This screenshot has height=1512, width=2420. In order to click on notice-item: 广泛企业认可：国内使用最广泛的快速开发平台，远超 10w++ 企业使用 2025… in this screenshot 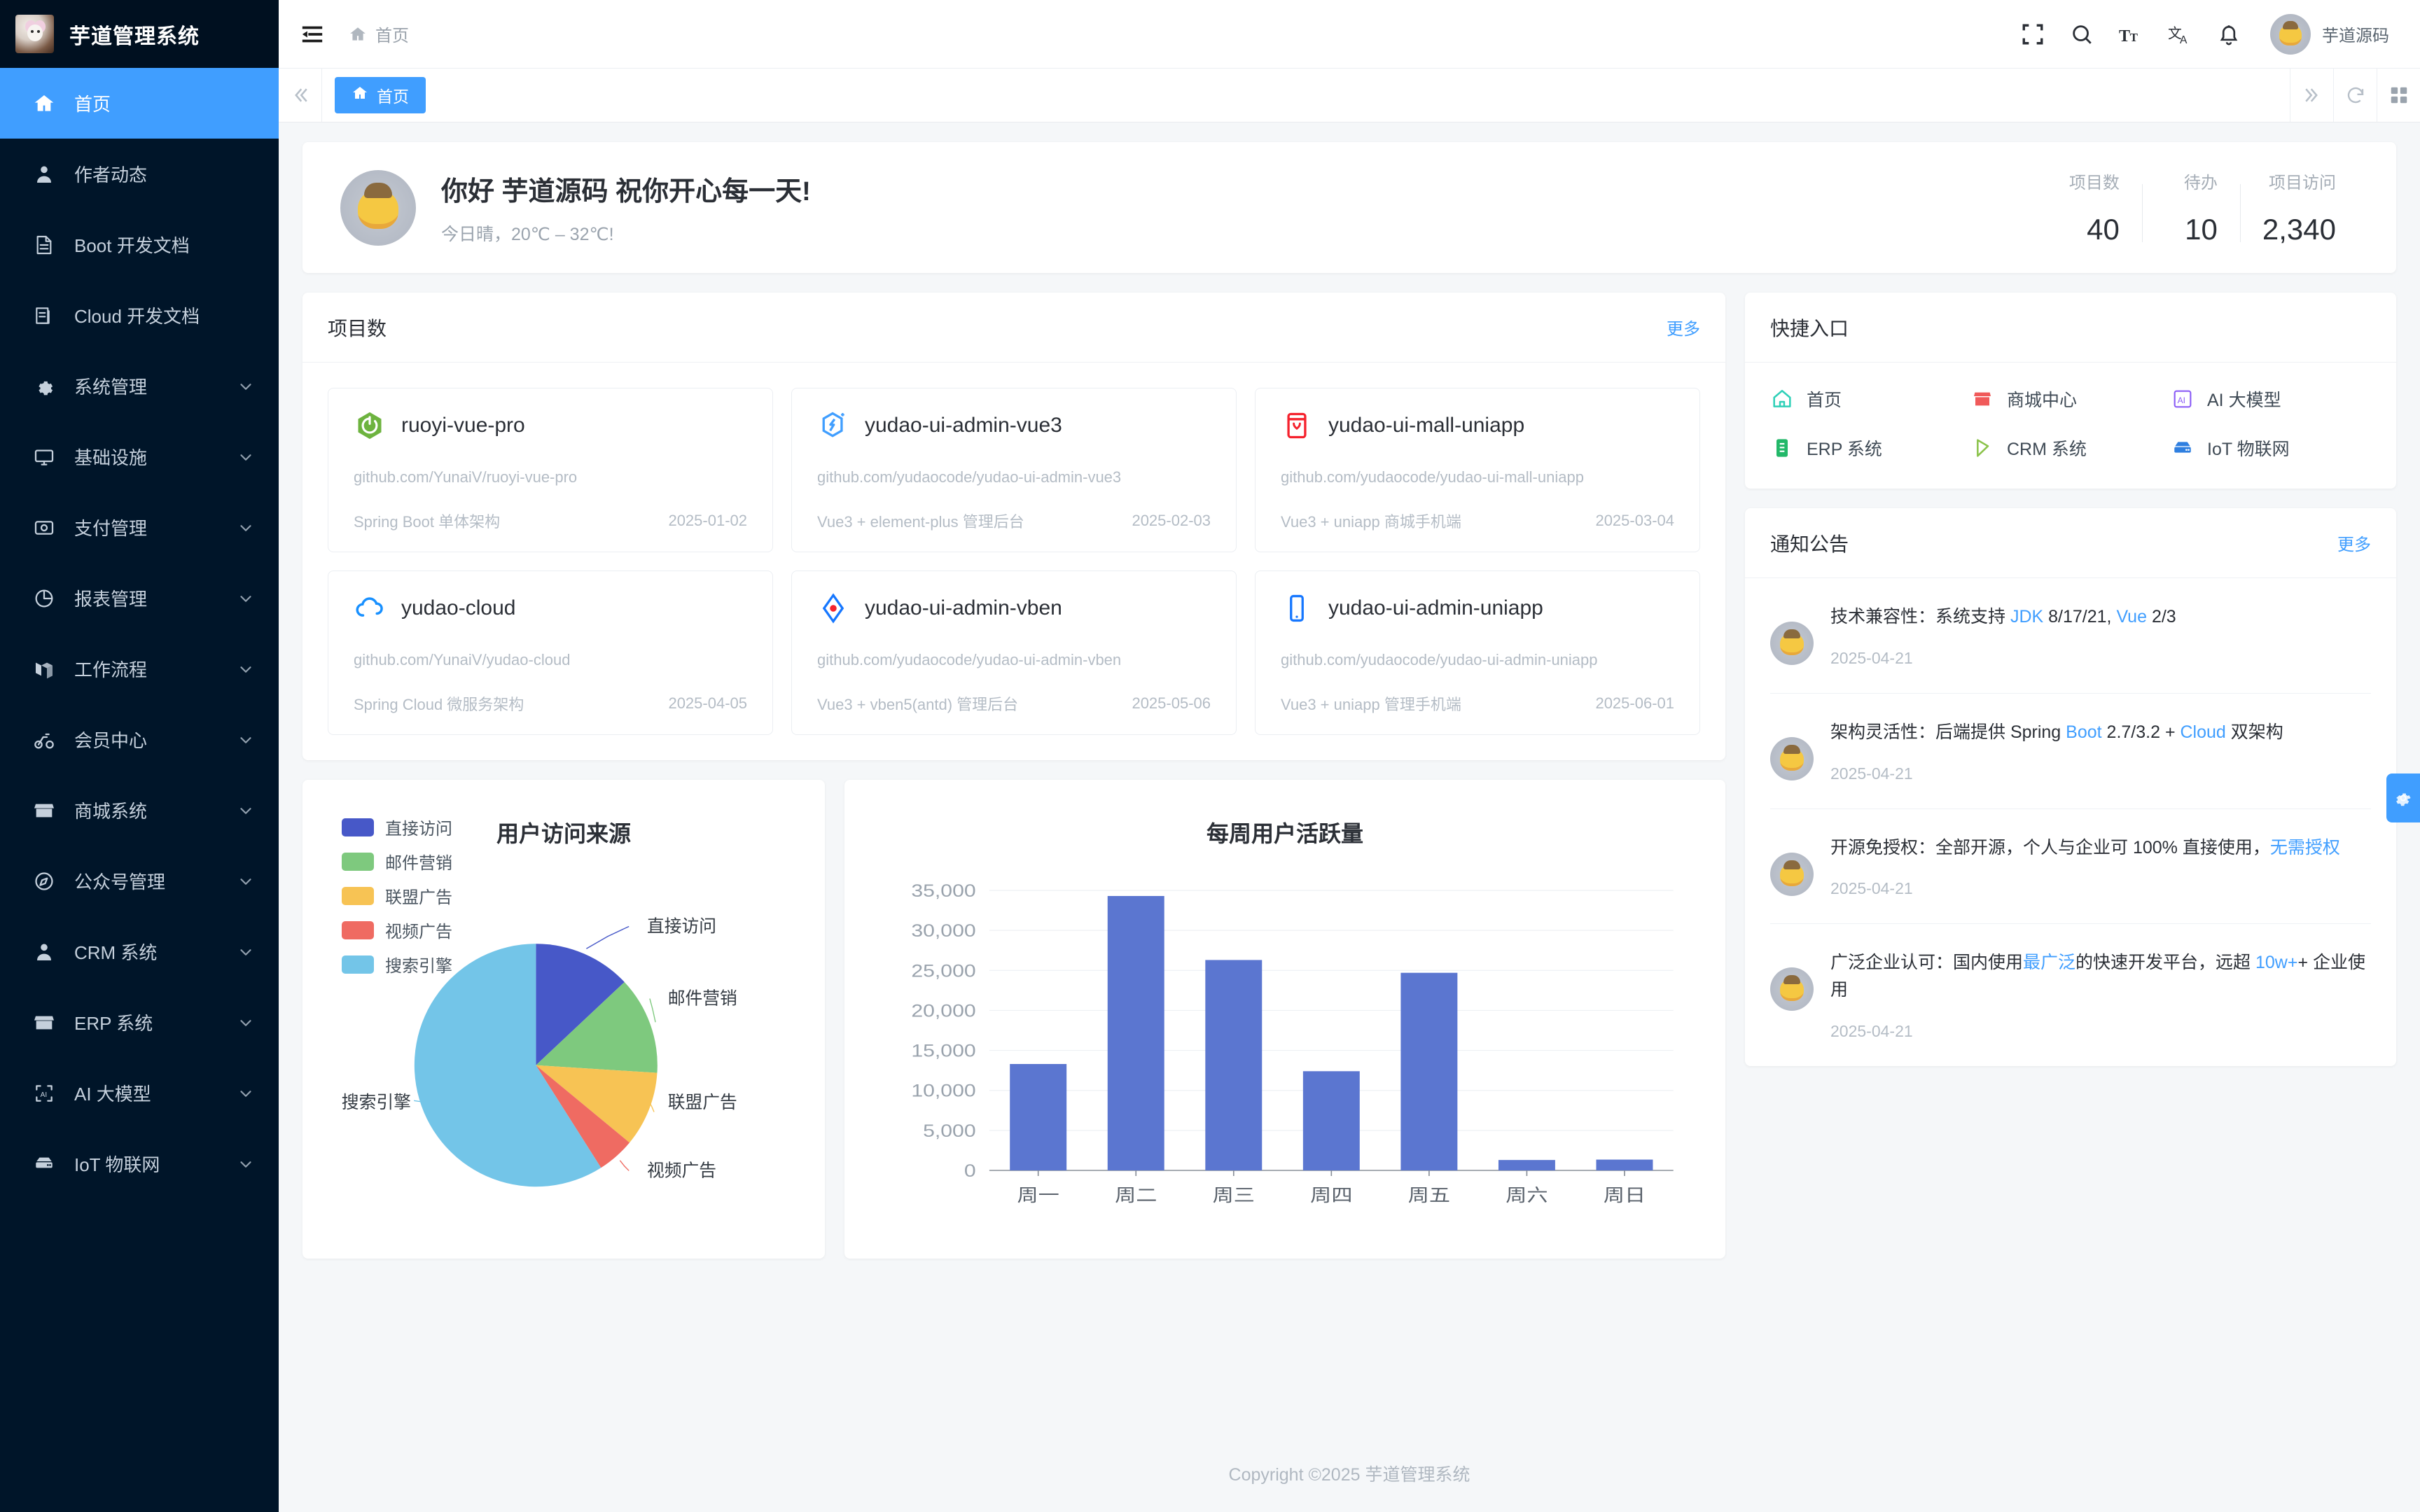, I will do `click(2070, 995)`.